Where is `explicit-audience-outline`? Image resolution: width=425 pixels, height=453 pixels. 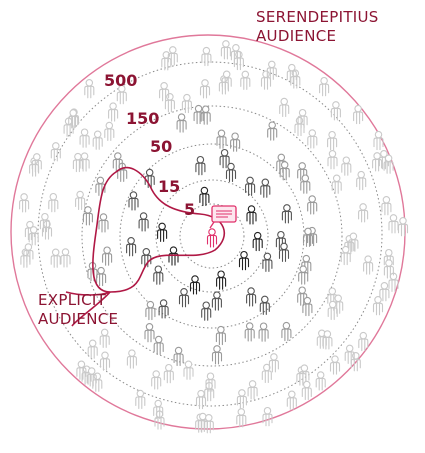
explicit-audience-outline is located at coordinates (159, 229).